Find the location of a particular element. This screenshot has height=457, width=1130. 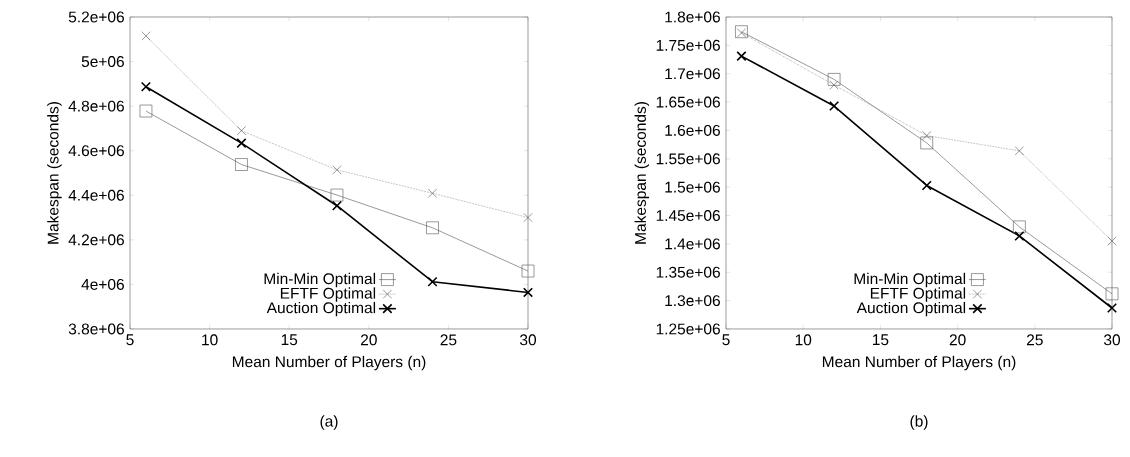

text: (a) is located at coordinates (329, 422).